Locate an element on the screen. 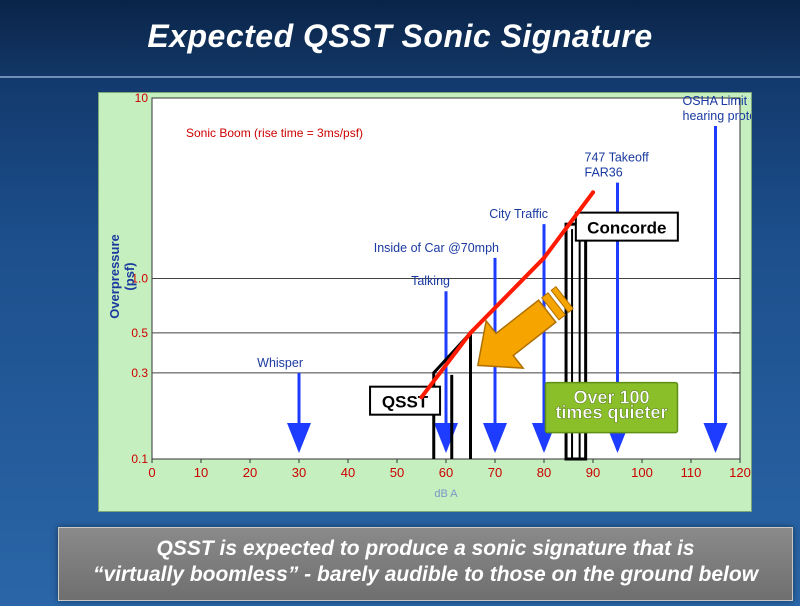  noise-marker-label: 747 Takeoff FAR36 is located at coordinates (617, 165).